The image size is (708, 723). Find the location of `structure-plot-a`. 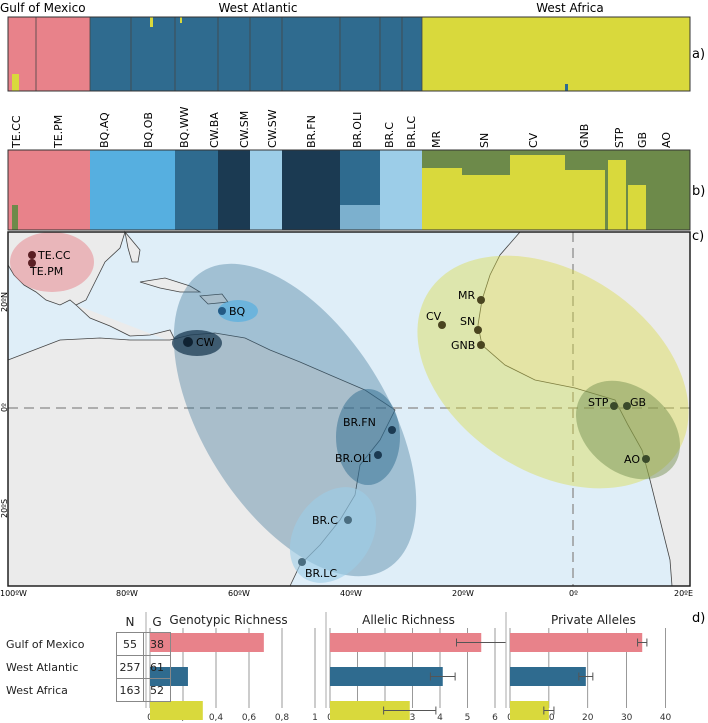

structure-plot-a is located at coordinates (349, 54).